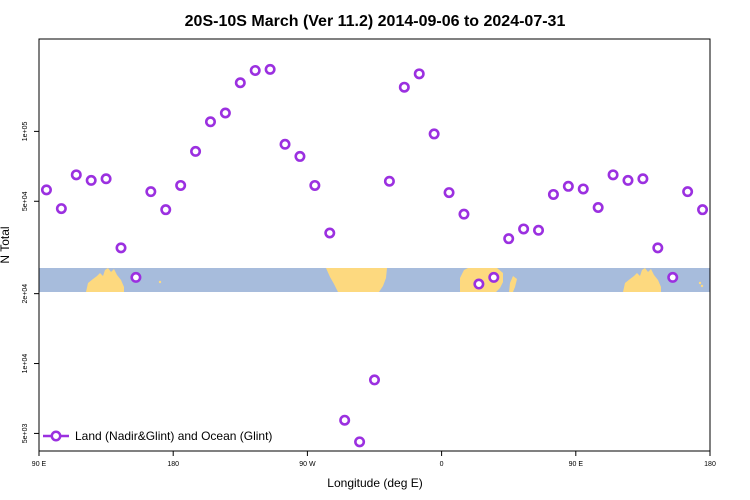 The width and height of the screenshot is (750, 500). I want to click on legend-label: Land (Nadir&Glint) and Ocean (Glint), so click(173, 436).